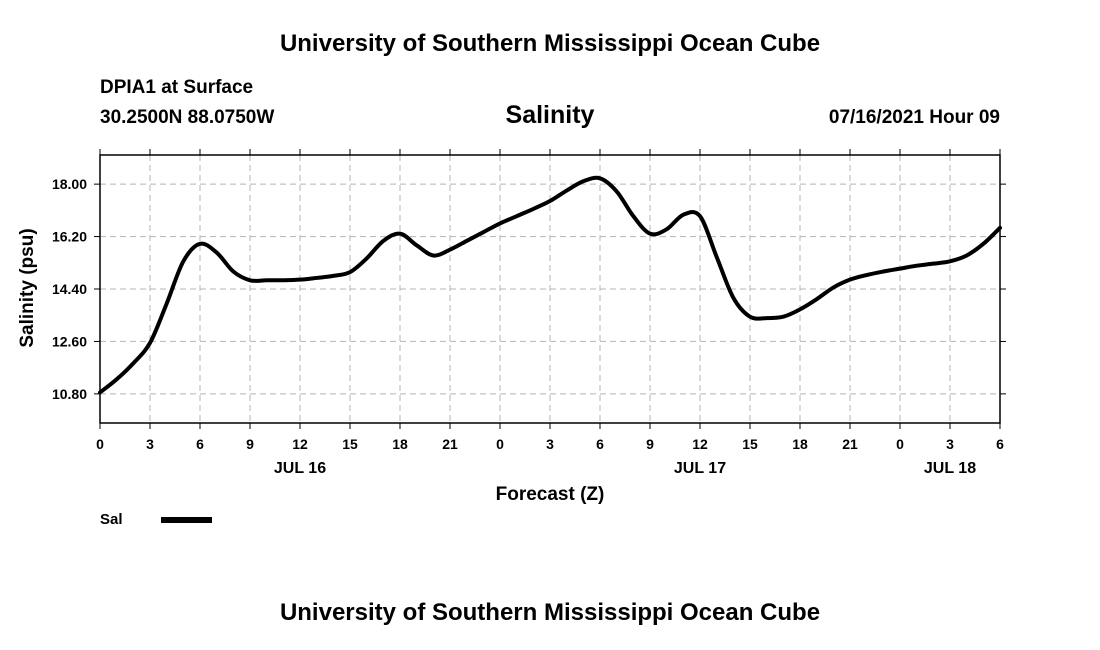 This screenshot has height=650, width=1100. What do you see at coordinates (69, 289) in the screenshot?
I see `y-tick-label: 14.40` at bounding box center [69, 289].